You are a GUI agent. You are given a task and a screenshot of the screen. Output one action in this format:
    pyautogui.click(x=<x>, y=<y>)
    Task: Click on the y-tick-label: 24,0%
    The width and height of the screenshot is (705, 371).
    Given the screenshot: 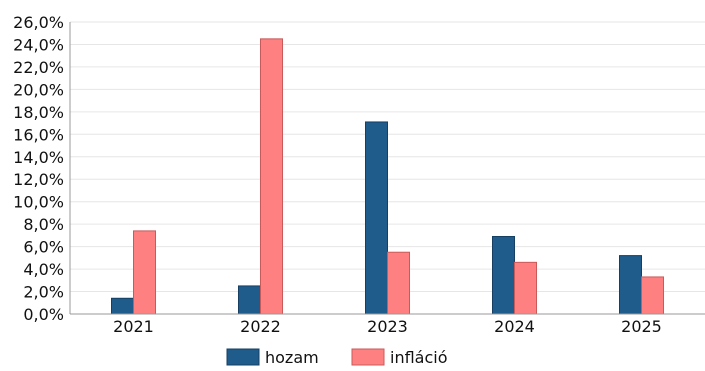 What is the action you would take?
    pyautogui.click(x=38, y=44)
    